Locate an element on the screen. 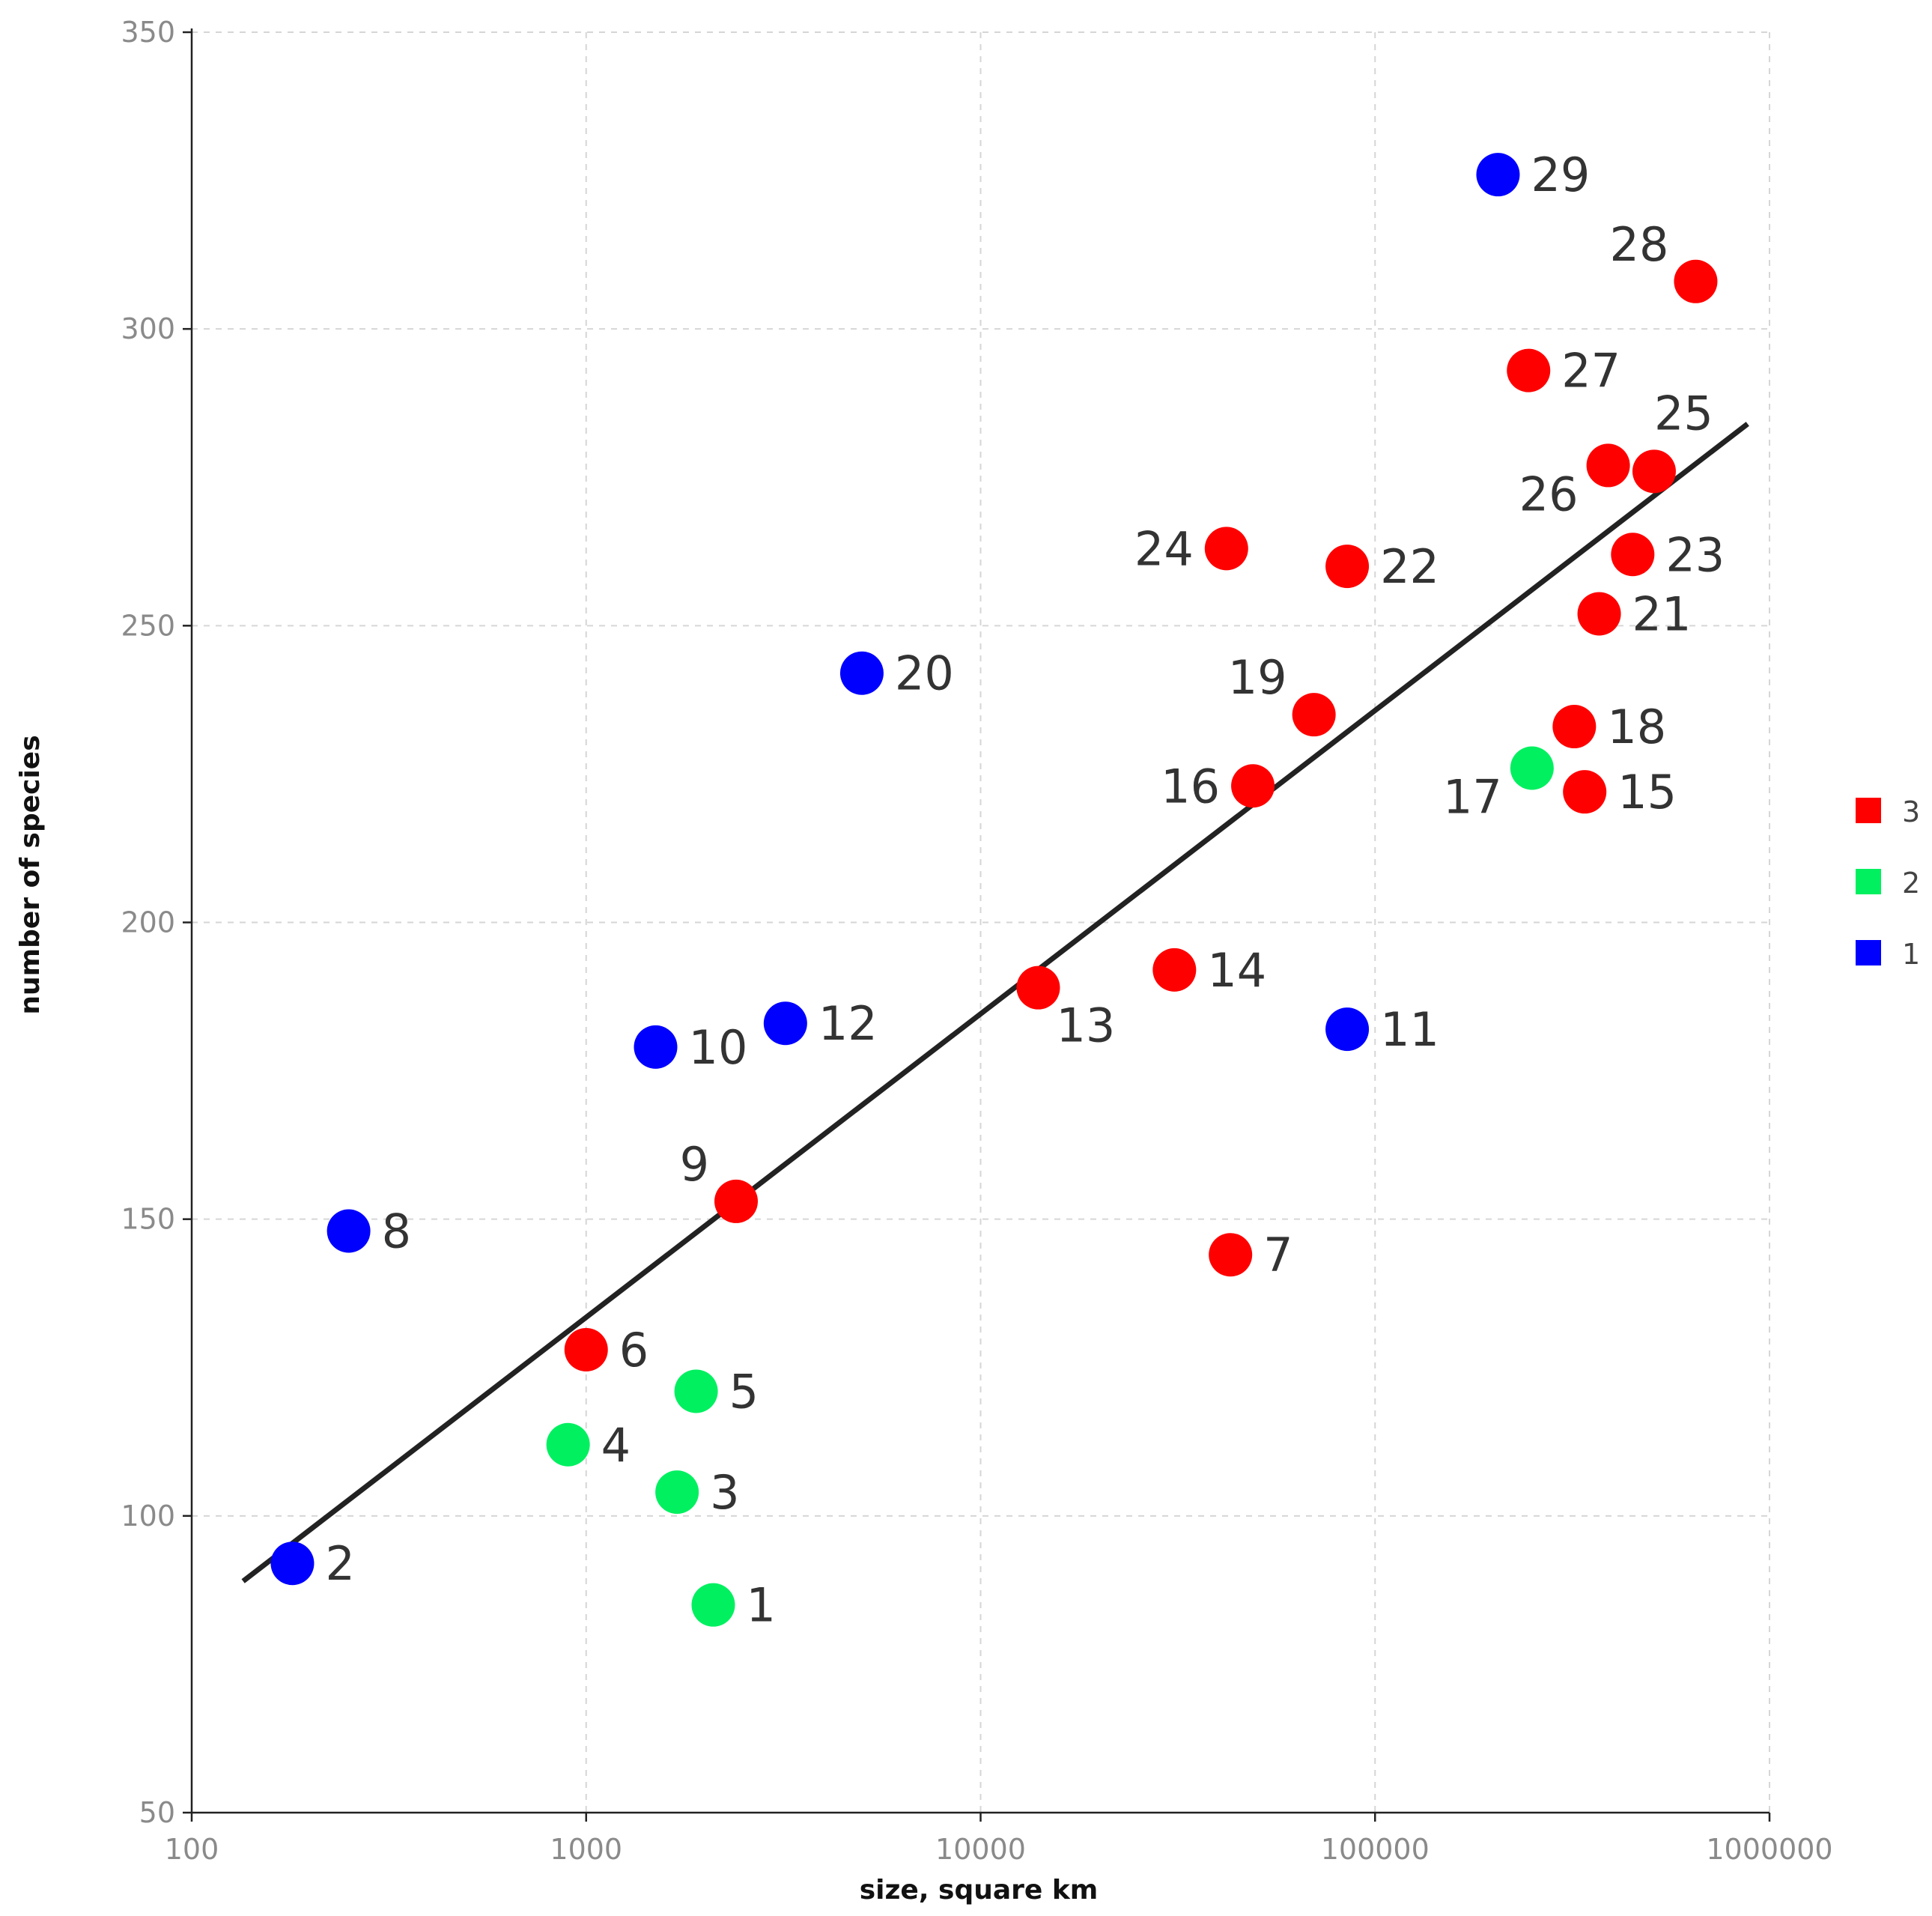  y-tick-label: 300 is located at coordinates (148, 328).